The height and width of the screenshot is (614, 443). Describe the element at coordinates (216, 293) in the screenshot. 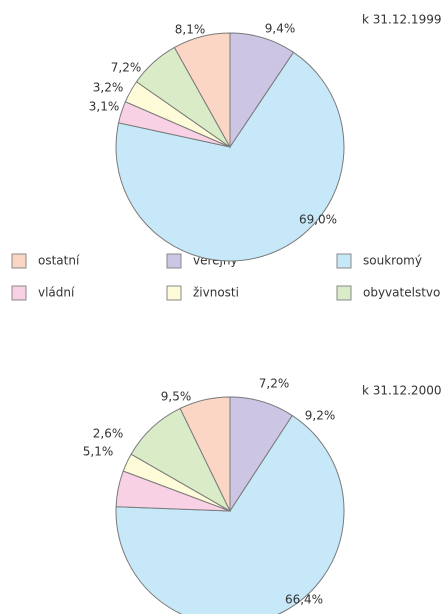

I see `legend-label: živnosti` at that location.